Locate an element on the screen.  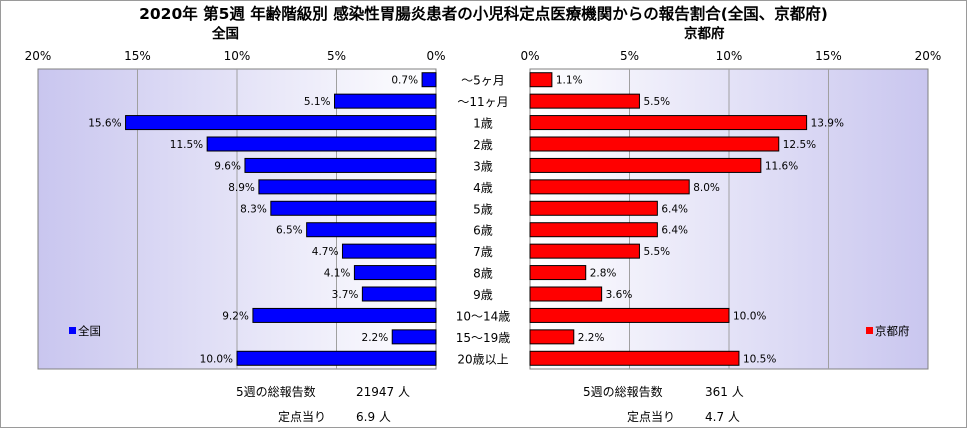
category-label: 2歳 is located at coordinates (483, 145).